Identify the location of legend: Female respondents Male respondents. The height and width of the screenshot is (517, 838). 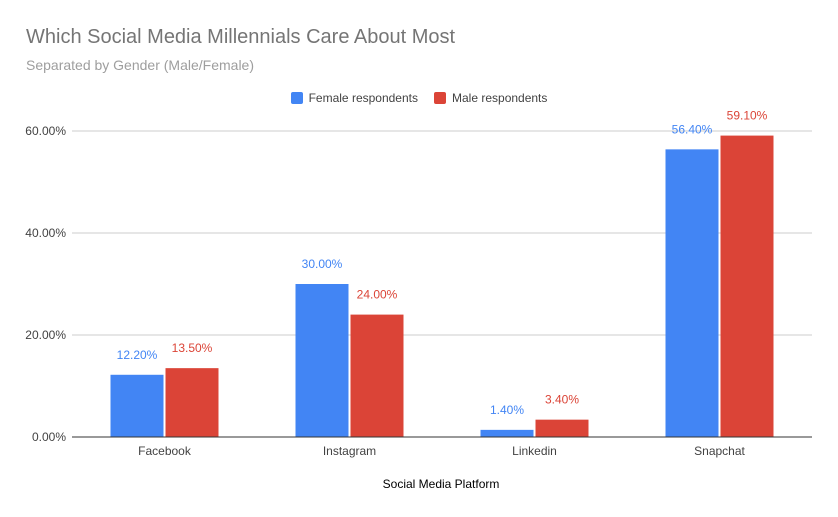
(419, 98).